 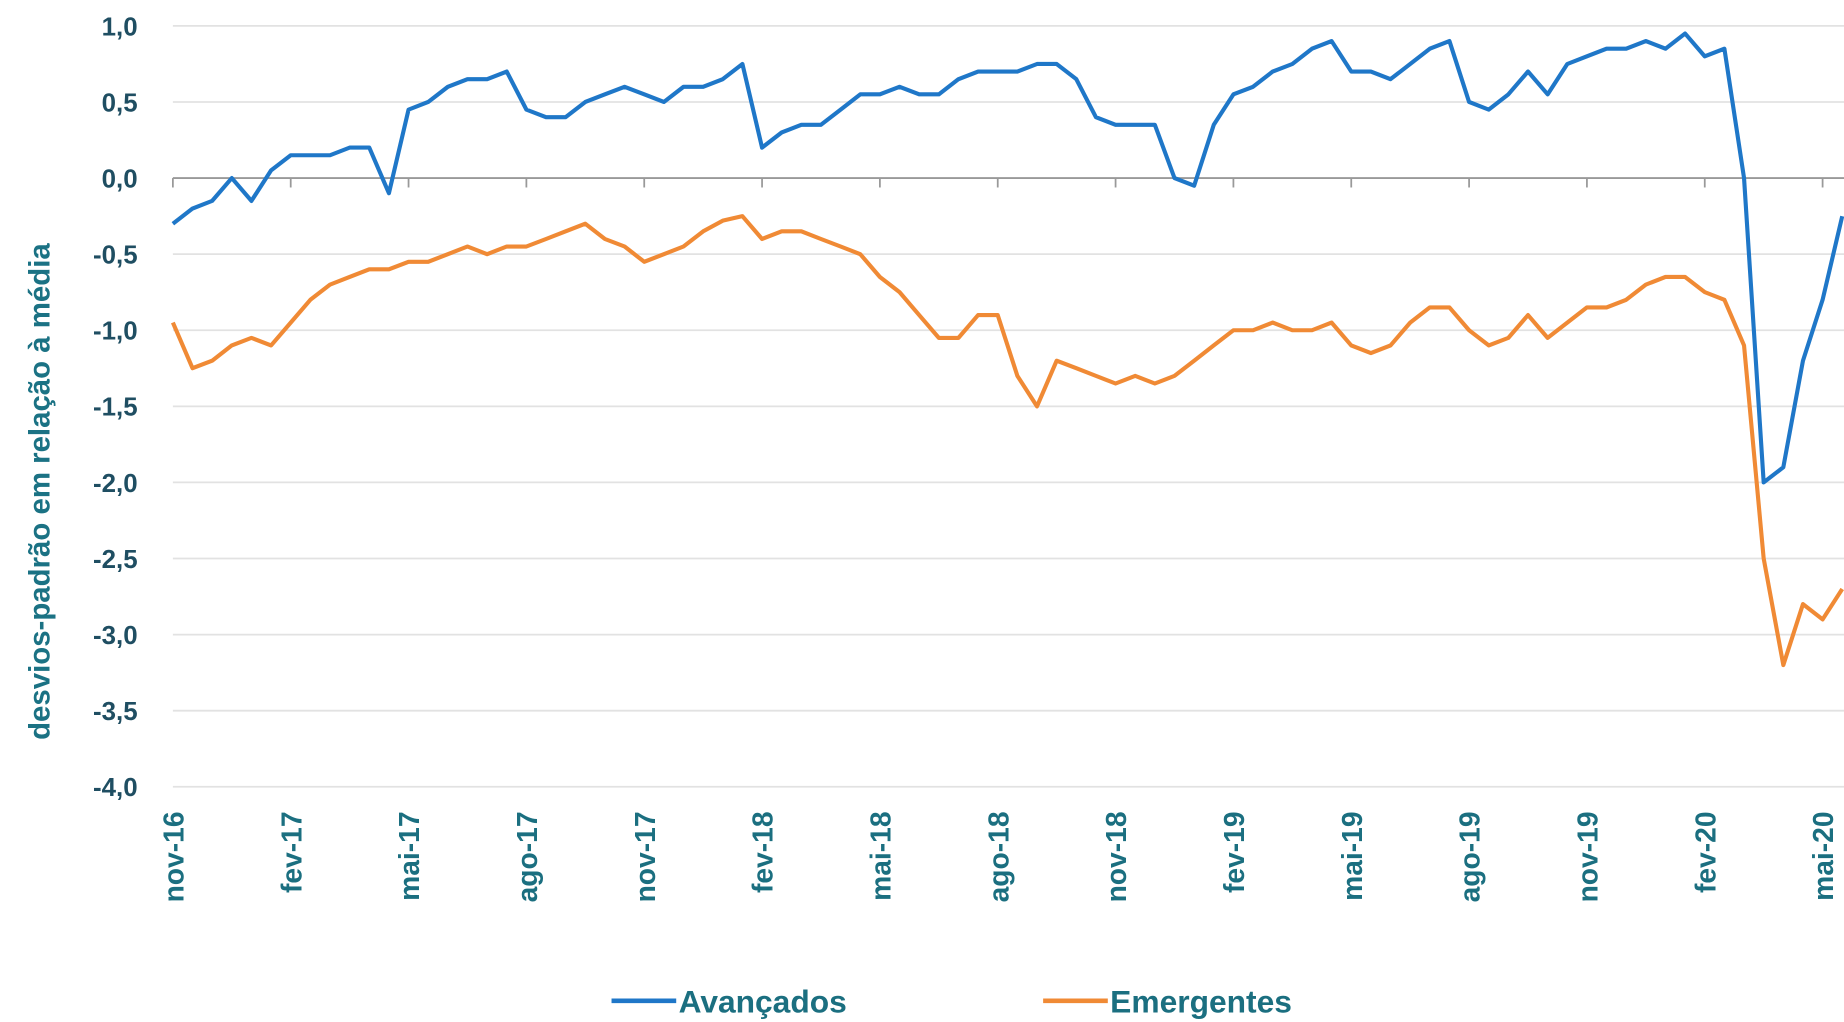 I want to click on y-tick-label: -4,0, so click(x=115, y=788).